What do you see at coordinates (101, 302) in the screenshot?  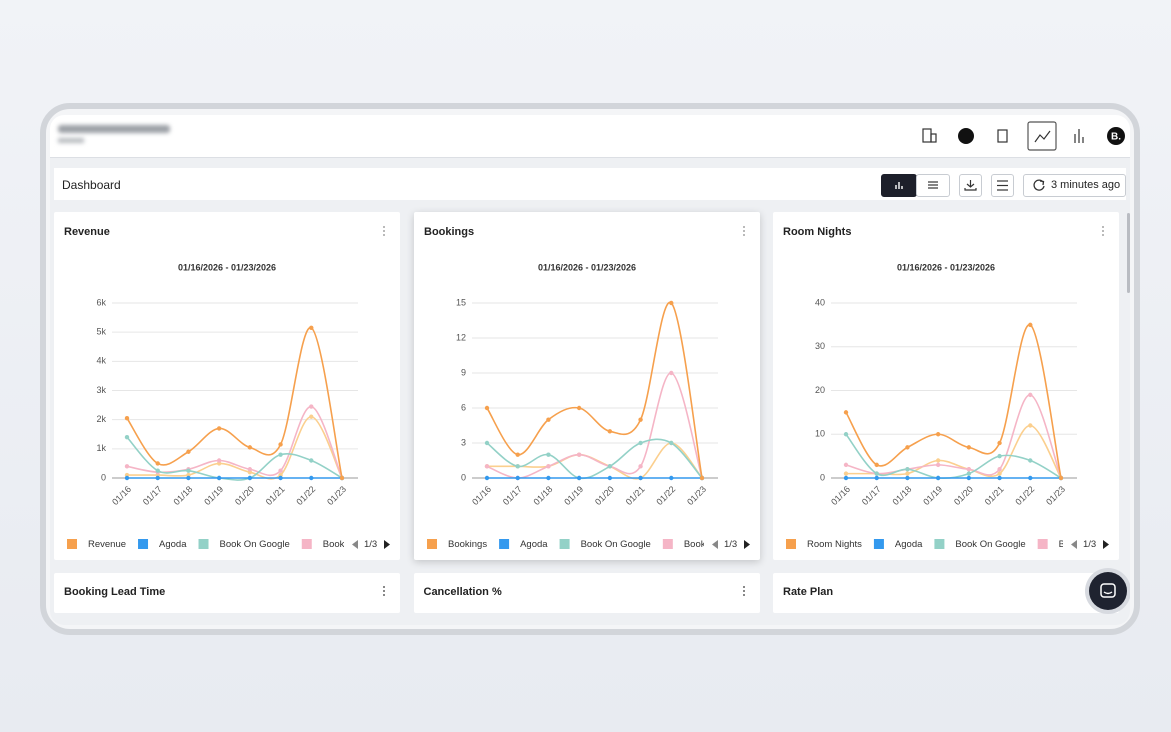 I see `y-tick-label: 6k` at bounding box center [101, 302].